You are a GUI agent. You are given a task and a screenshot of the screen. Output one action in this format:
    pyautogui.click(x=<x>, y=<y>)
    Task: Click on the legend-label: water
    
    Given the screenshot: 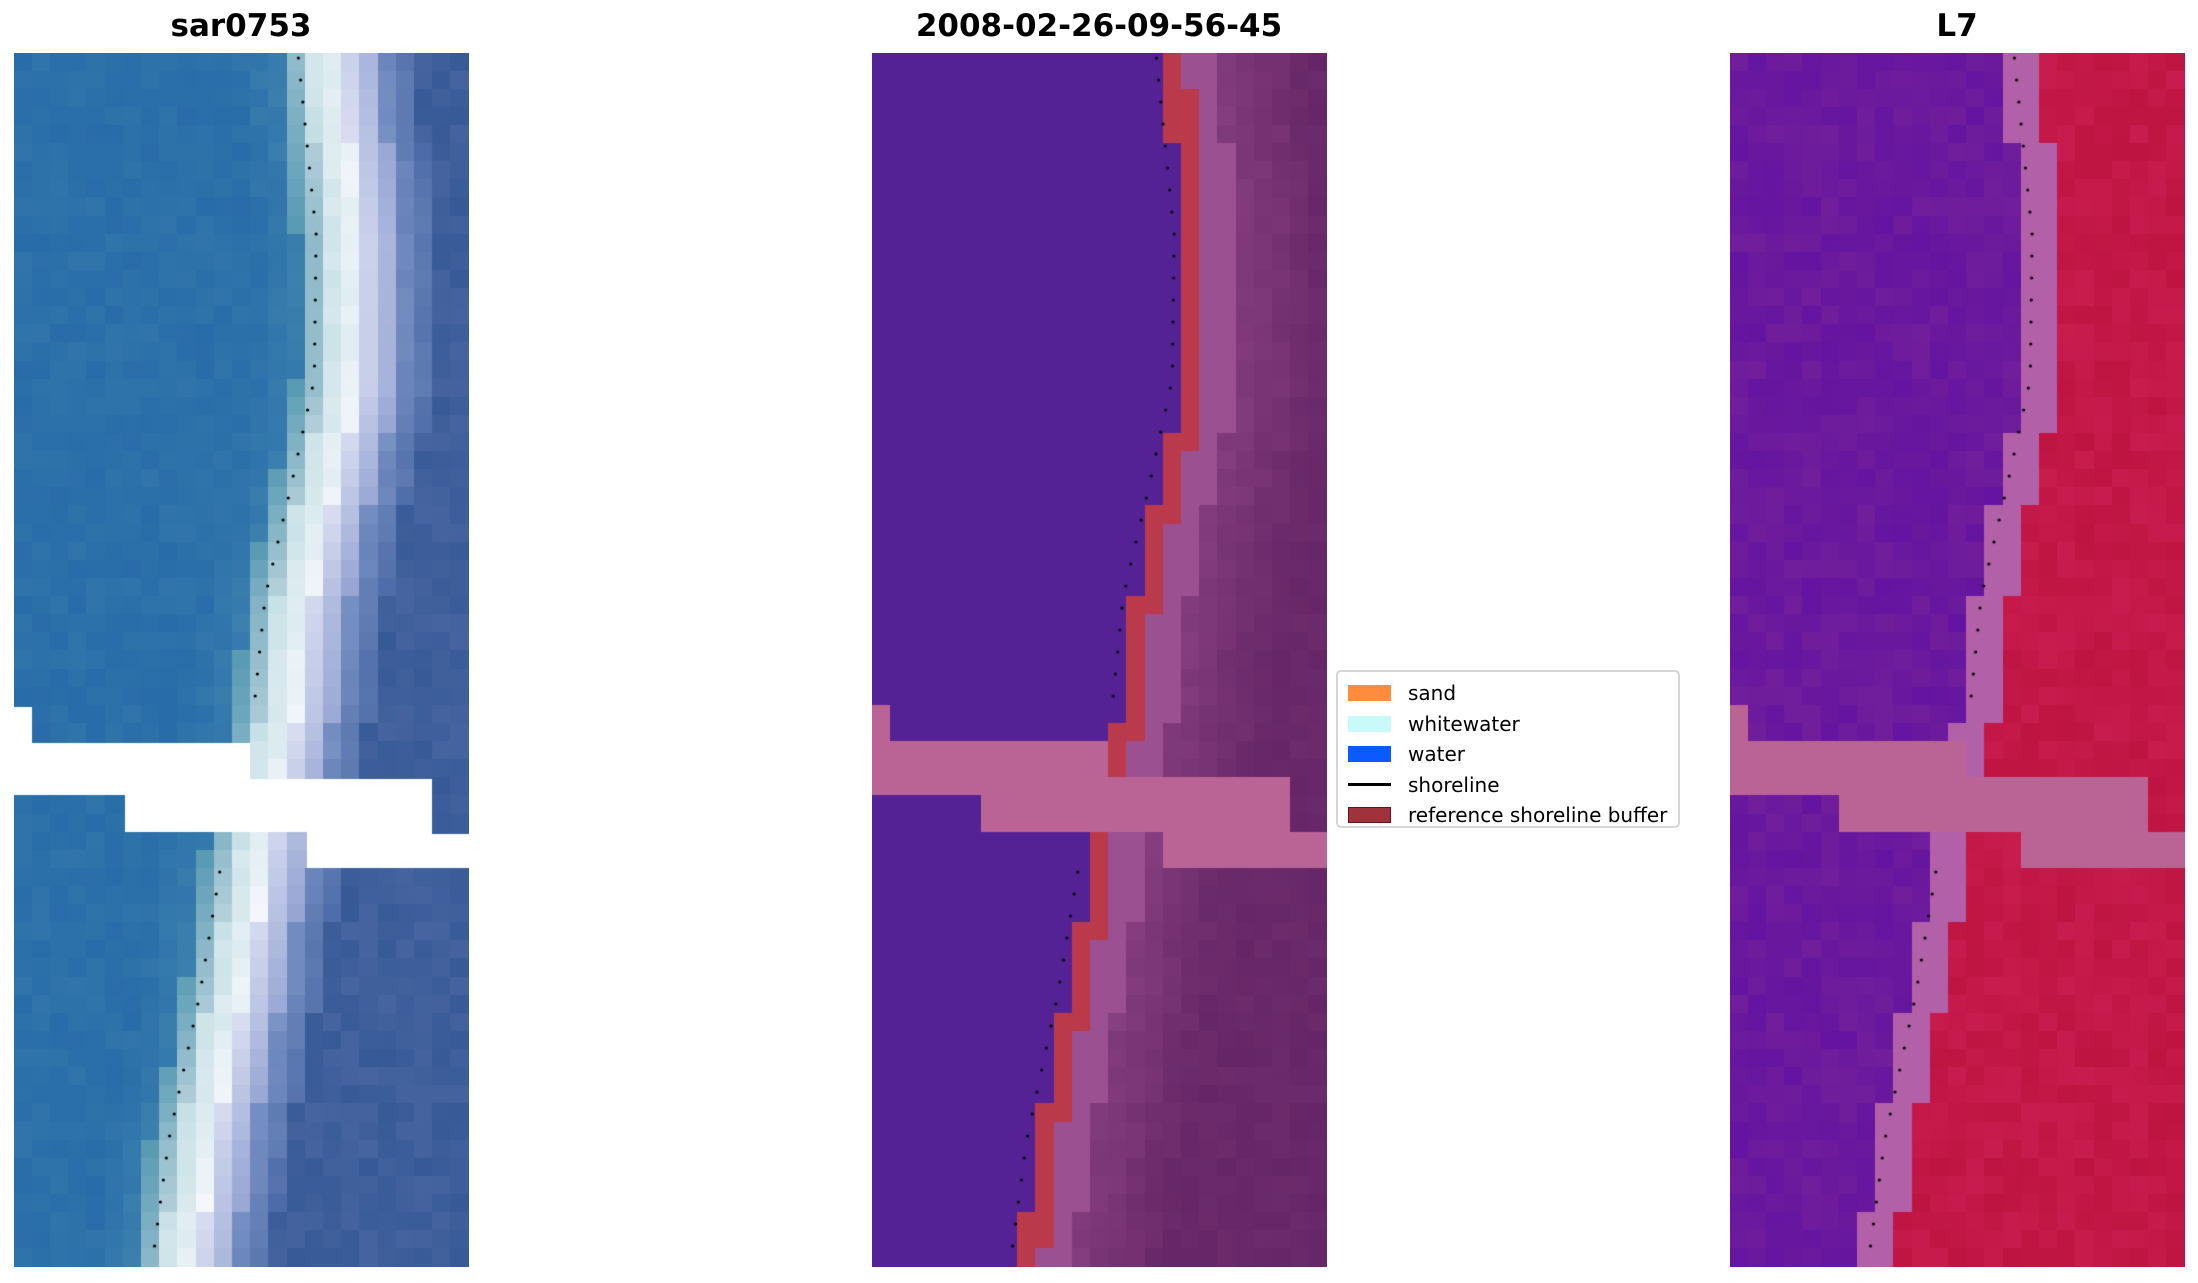 What is the action you would take?
    pyautogui.click(x=1436, y=754)
    